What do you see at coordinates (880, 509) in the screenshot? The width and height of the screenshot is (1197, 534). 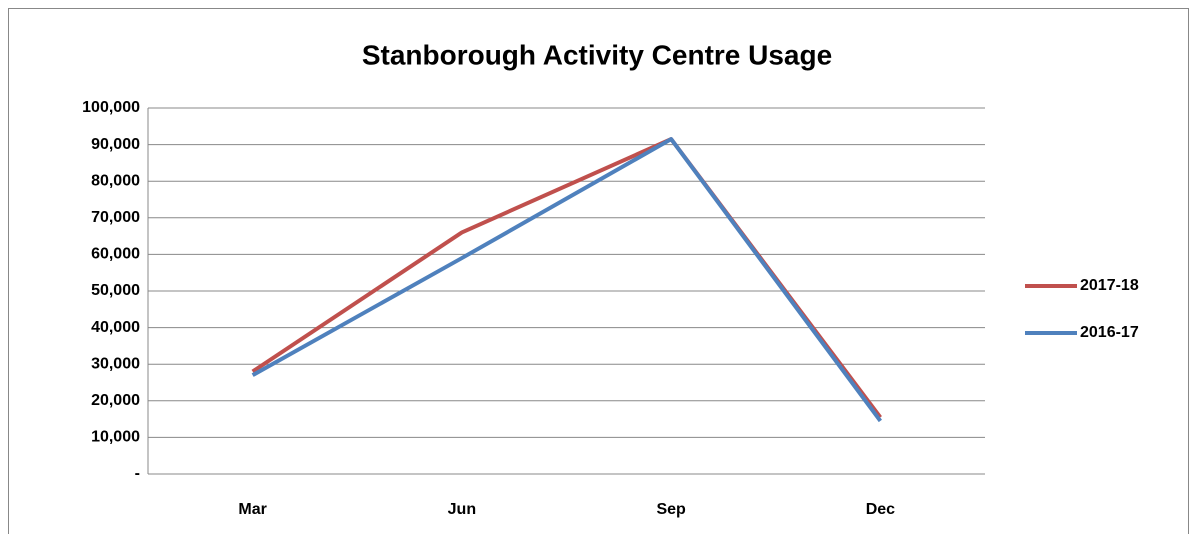 I see `x-tick-label: Dec` at bounding box center [880, 509].